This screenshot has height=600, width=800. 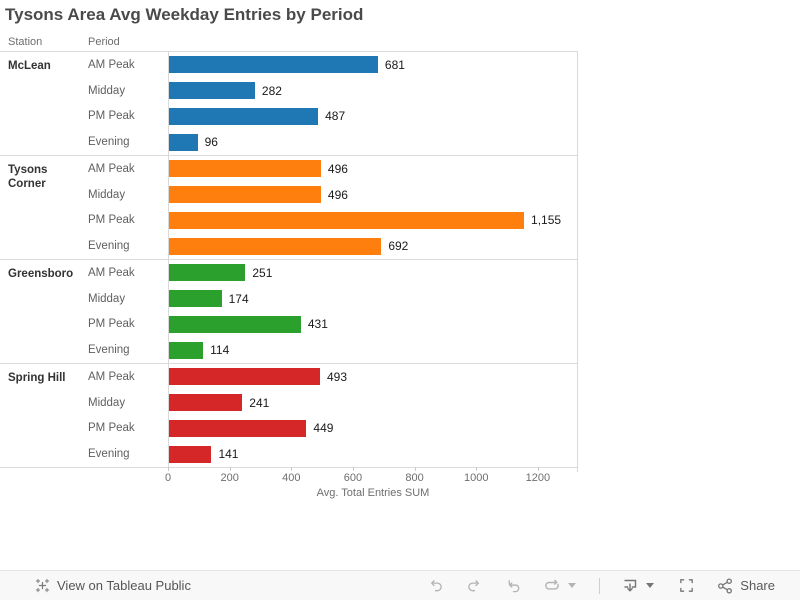 What do you see at coordinates (373, 377) in the screenshot?
I see `bar-plot-area: 493` at bounding box center [373, 377].